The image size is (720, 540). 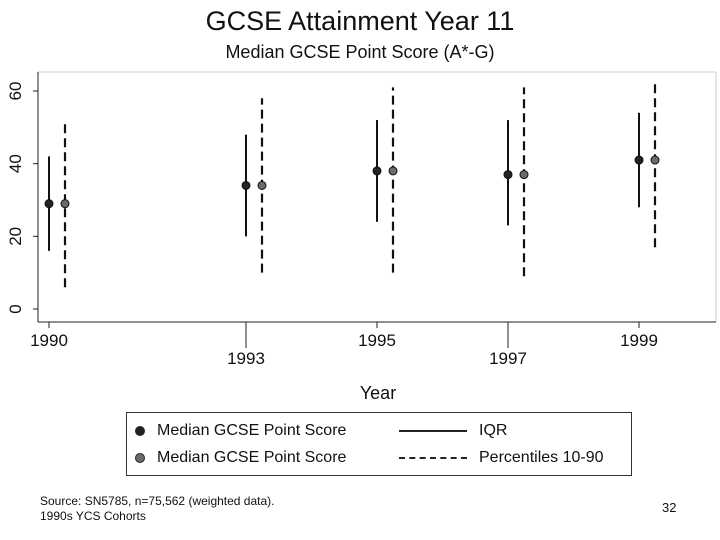 What do you see at coordinates (377, 340) in the screenshot?
I see `x-tick-label: 1995` at bounding box center [377, 340].